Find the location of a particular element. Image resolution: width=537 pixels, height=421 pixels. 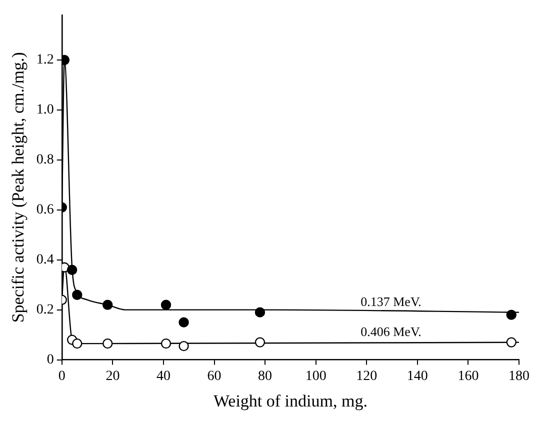

y-tick-label: 1.2 is located at coordinates (45, 60).